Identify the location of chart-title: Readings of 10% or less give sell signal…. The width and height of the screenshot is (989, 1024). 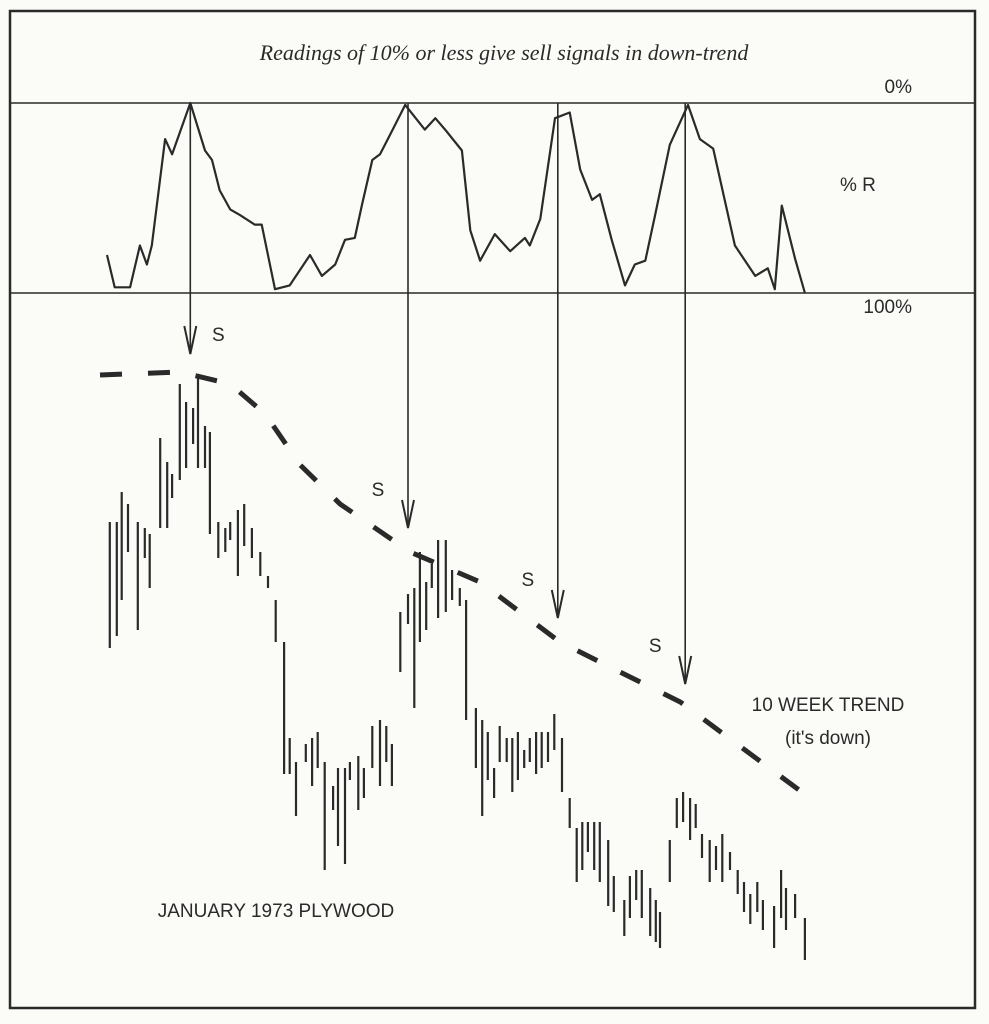
(504, 52).